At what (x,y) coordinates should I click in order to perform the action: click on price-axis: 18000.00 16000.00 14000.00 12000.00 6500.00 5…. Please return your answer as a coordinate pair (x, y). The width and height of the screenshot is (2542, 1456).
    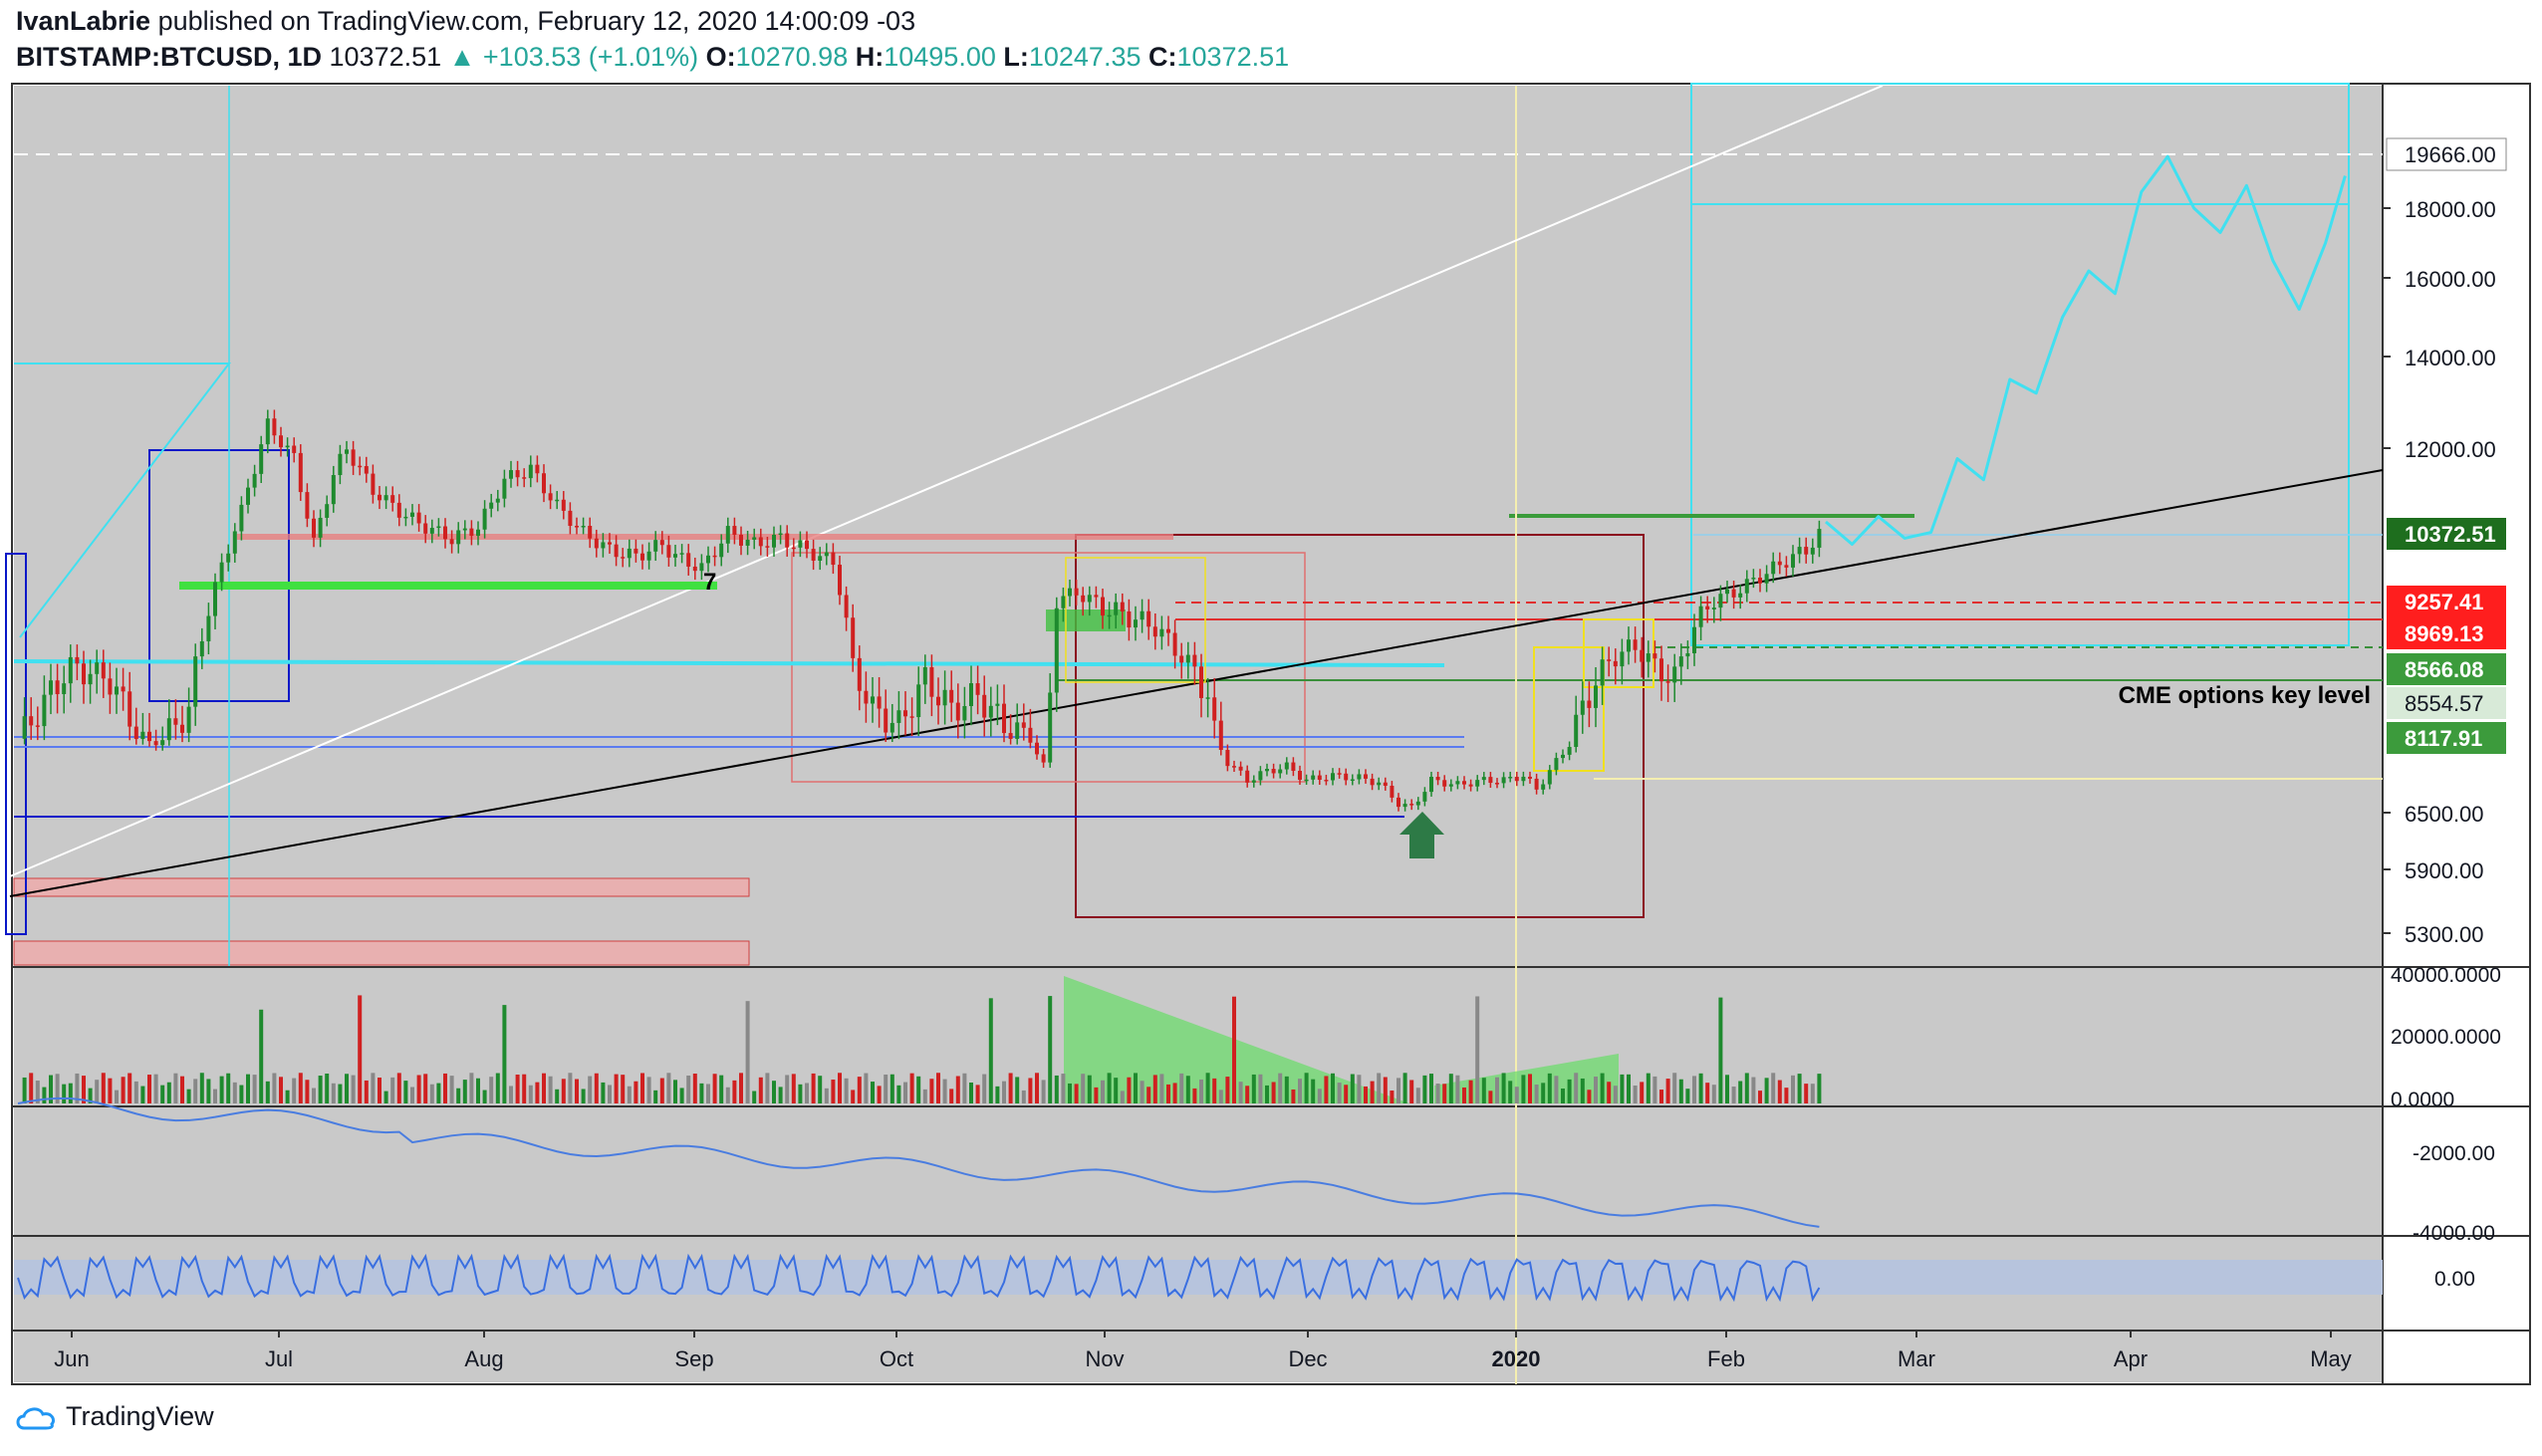
    Looking at the image, I should click on (2445, 714).